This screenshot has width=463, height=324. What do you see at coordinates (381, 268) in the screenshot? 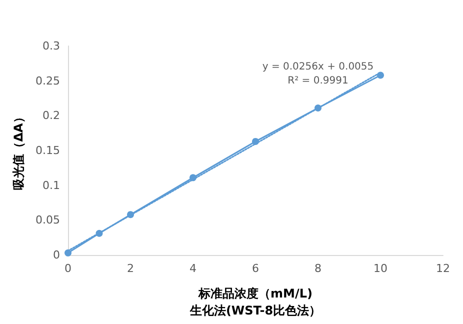
I see `x-tick-label: 10` at bounding box center [381, 268].